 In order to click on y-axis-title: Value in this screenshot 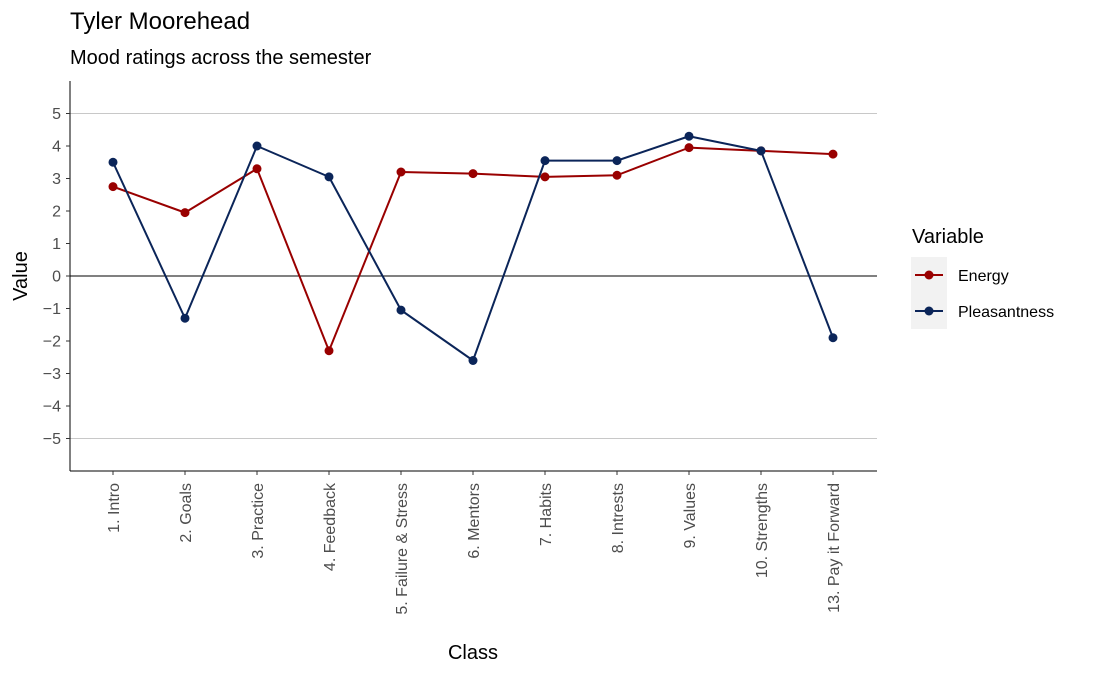, I will do `click(21, 276)`.